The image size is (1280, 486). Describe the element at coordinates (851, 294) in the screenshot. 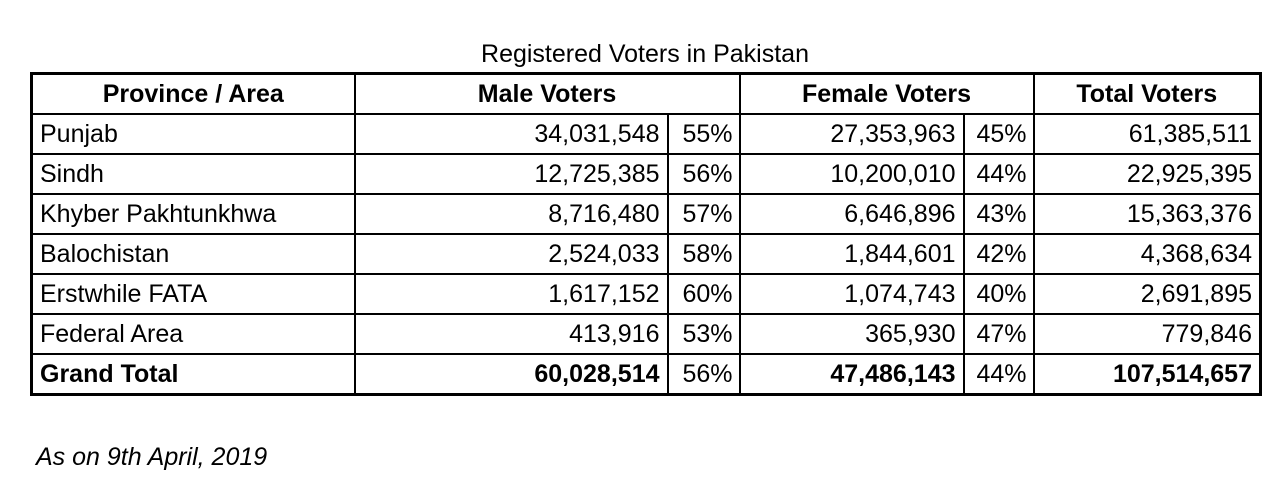

I see `female-voters-cell: 1,074,743` at that location.